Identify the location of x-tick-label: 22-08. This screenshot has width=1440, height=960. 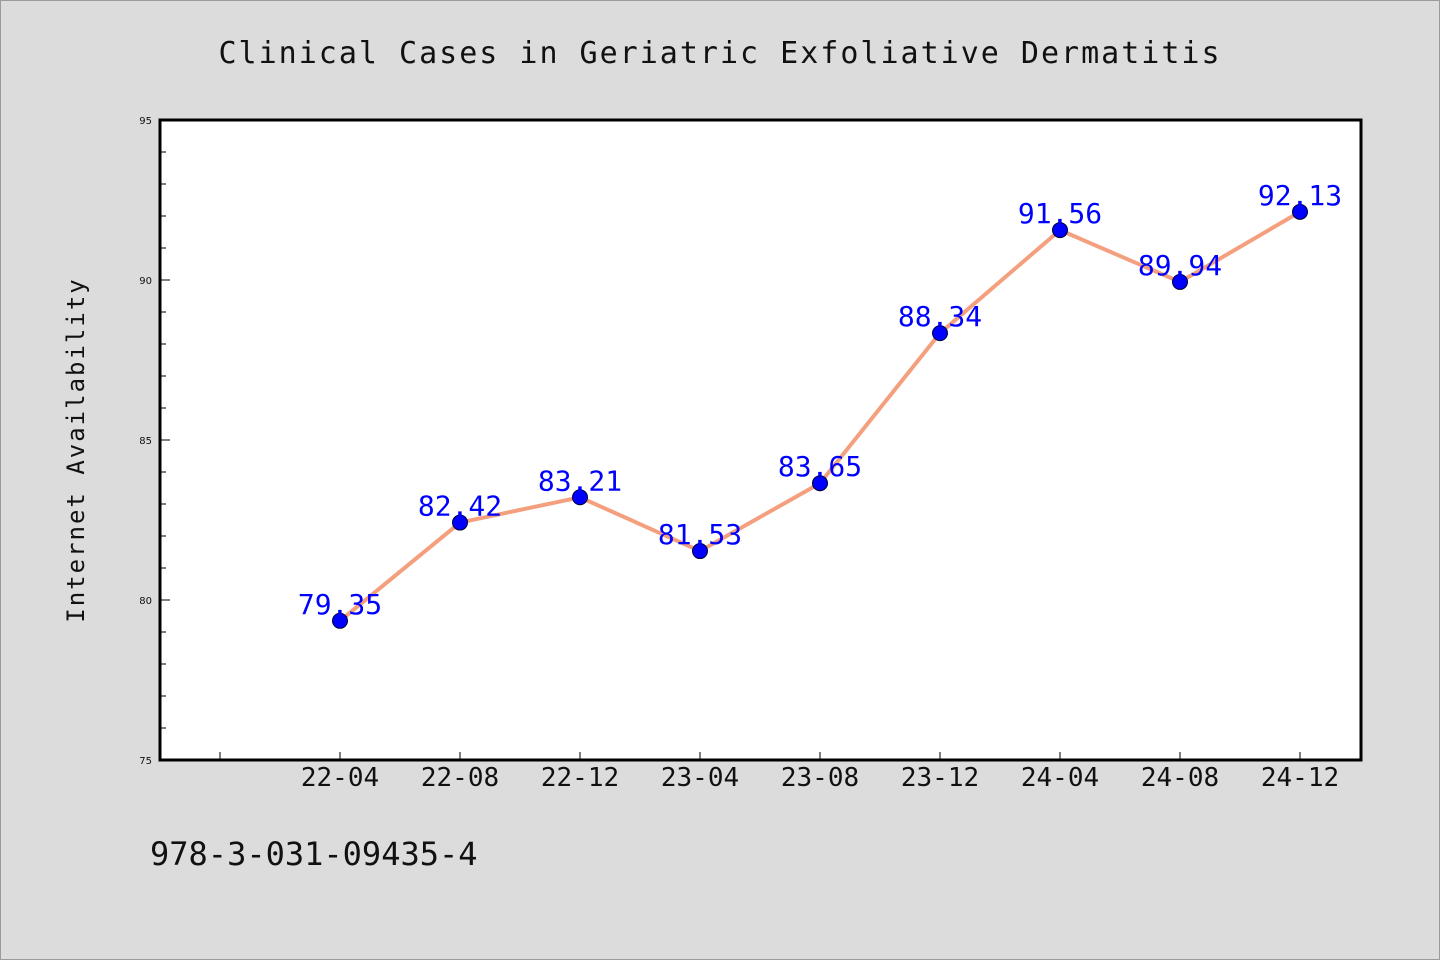
(460, 778).